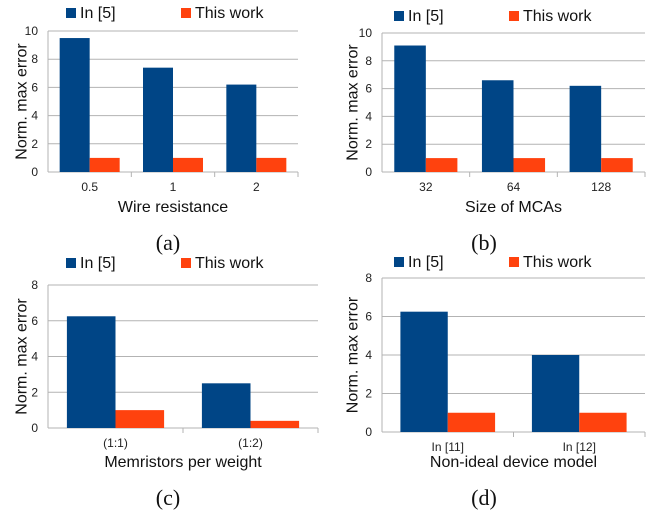 This screenshot has height=514, width=651. What do you see at coordinates (448, 447) in the screenshot?
I see `x-tick-label: In [11]` at bounding box center [448, 447].